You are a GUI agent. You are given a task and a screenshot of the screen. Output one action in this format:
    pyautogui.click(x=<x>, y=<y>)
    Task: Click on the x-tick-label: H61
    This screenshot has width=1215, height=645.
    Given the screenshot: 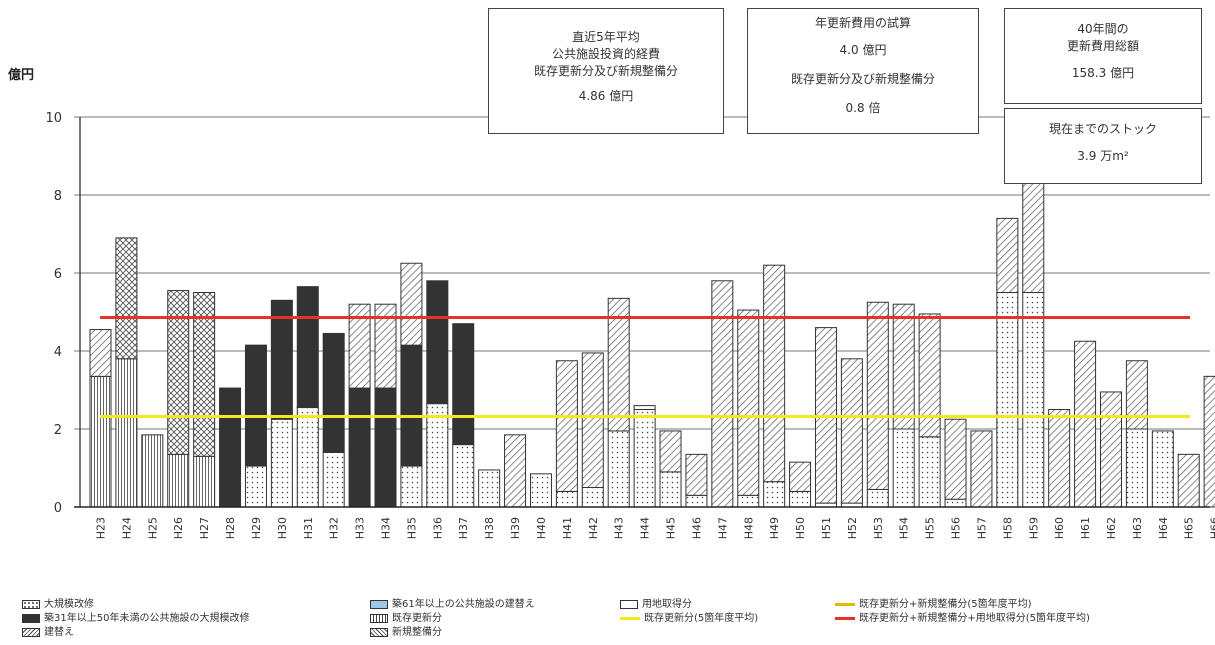 What is the action you would take?
    pyautogui.click(x=1085, y=528)
    